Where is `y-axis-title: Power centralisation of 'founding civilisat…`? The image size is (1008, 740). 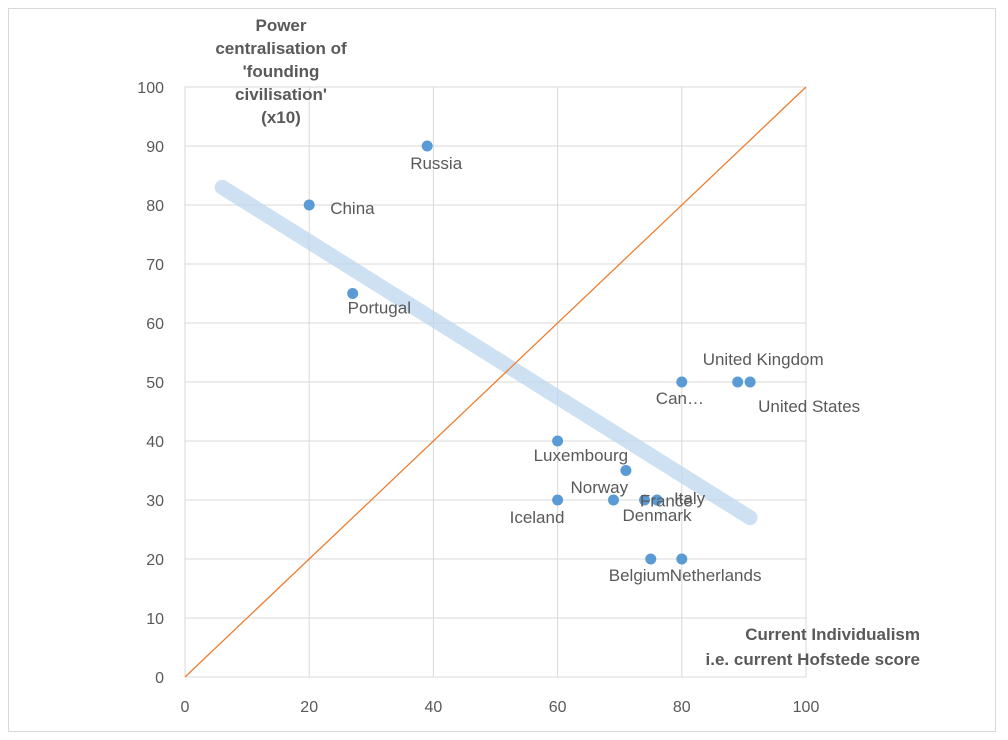
y-axis-title: Power centralisation of 'founding civilisat… is located at coordinates (281, 71).